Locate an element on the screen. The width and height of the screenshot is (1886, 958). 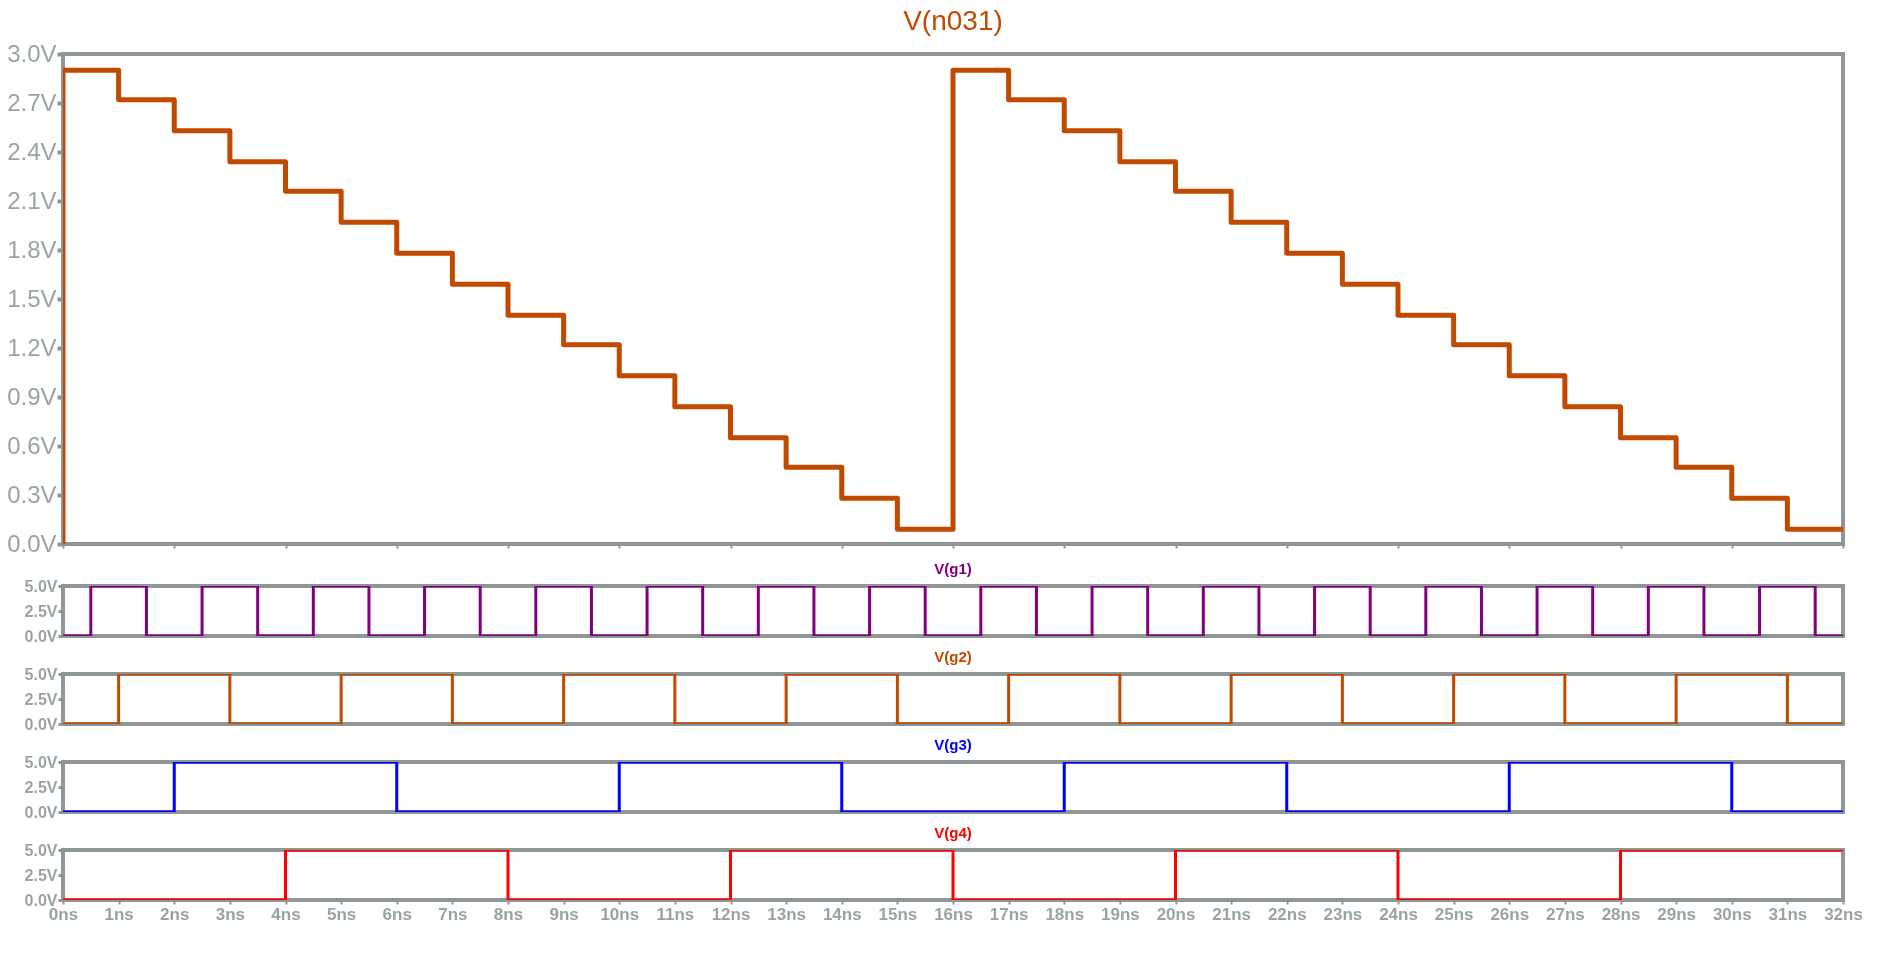
x-tick-label: 8ns is located at coordinates (508, 914).